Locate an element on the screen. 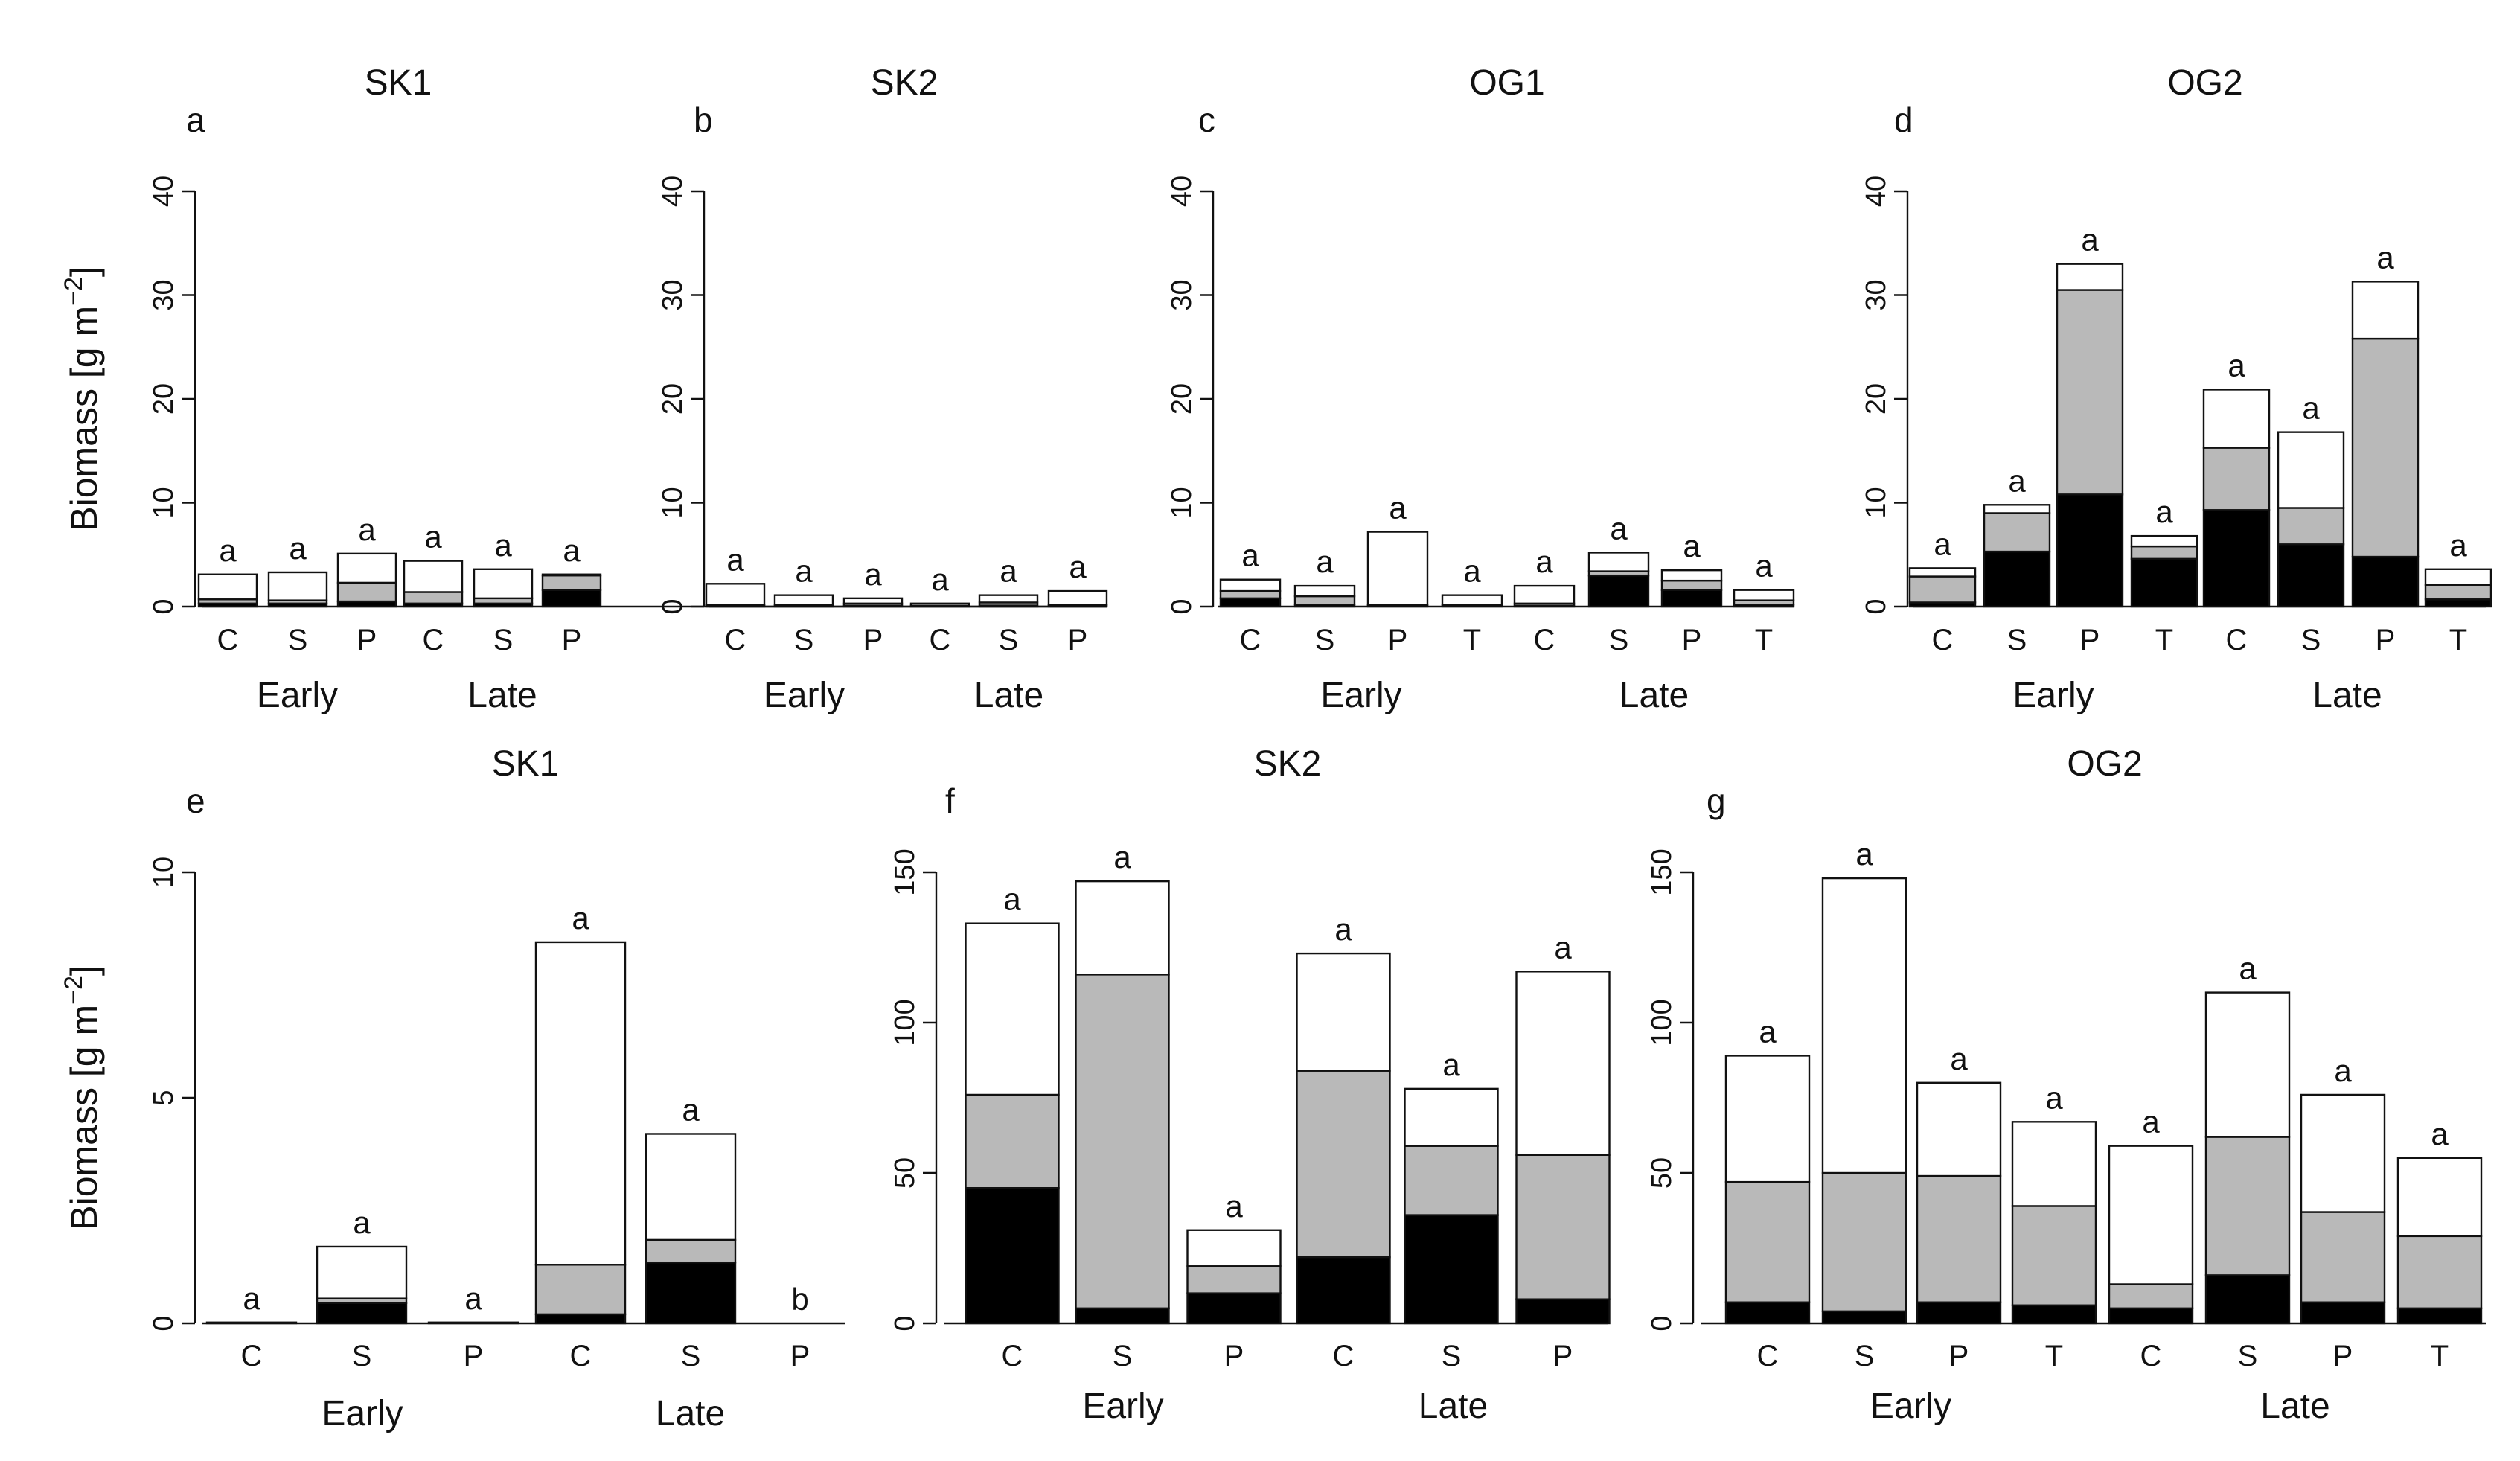 The width and height of the screenshot is (2520, 1461). panel-title: SK2 is located at coordinates (904, 83).